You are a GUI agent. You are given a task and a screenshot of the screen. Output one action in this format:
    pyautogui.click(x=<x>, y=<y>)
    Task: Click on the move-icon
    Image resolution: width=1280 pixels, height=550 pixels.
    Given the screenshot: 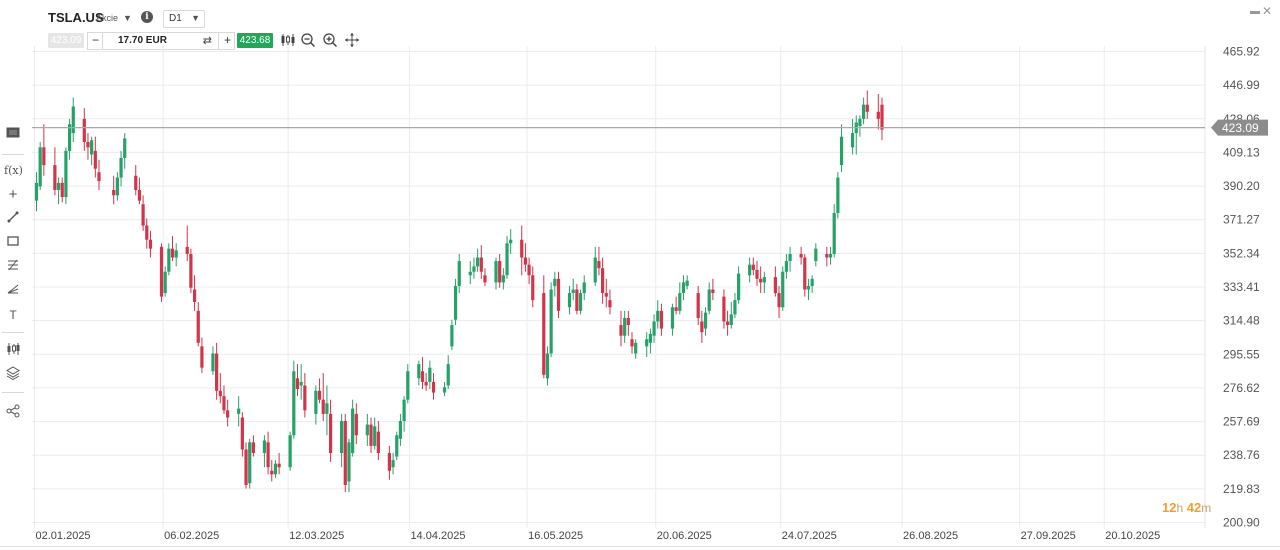 What is the action you would take?
    pyautogui.click(x=352, y=40)
    